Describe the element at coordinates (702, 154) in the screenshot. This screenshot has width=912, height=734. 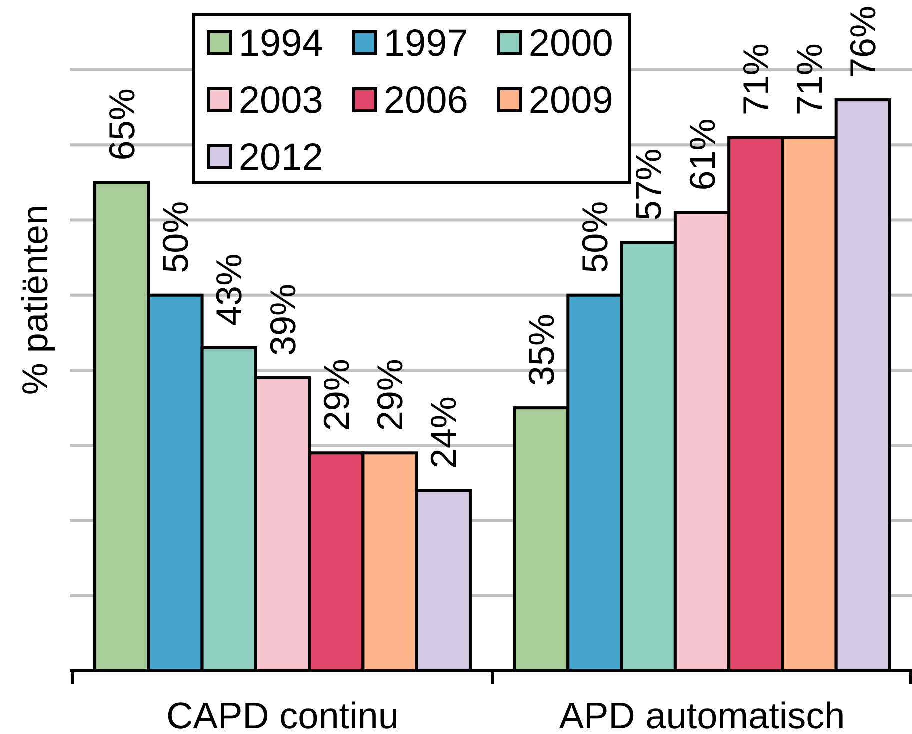
I see `data-label: 61%` at that location.